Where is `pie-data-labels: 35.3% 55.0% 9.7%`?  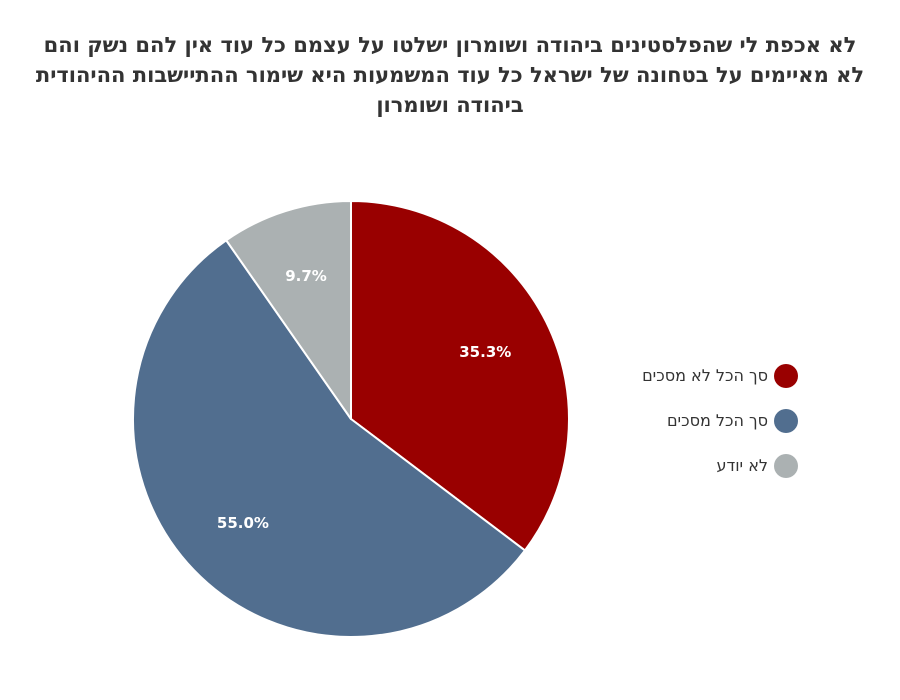 pie-data-labels: 35.3% 55.0% 9.7% is located at coordinates (364, 399).